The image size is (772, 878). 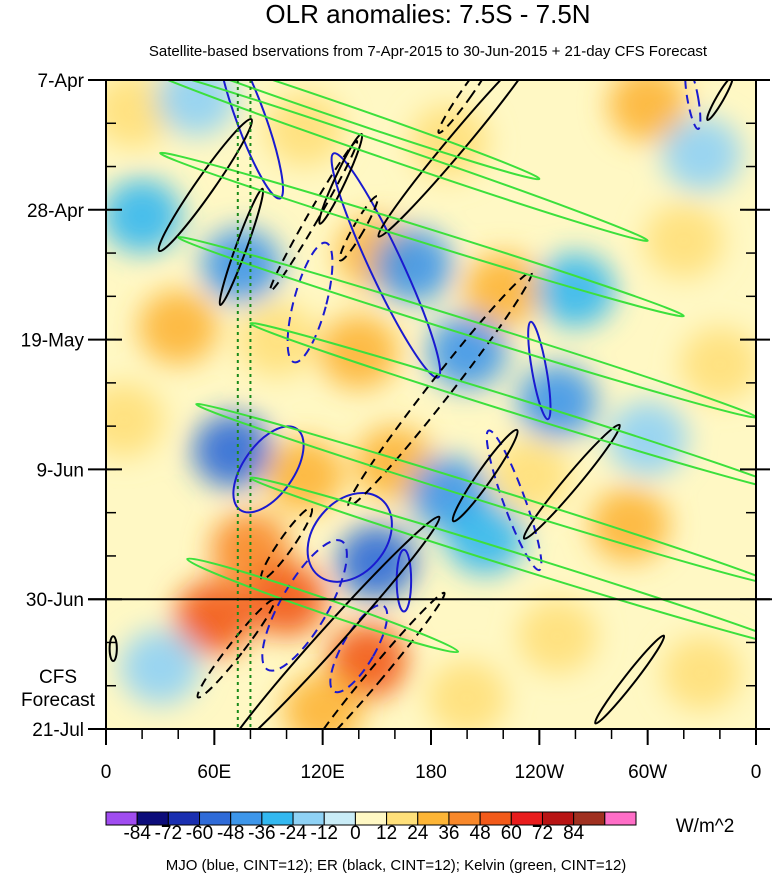 What do you see at coordinates (574, 833) in the screenshot?
I see `colorbar-label: 84` at bounding box center [574, 833].